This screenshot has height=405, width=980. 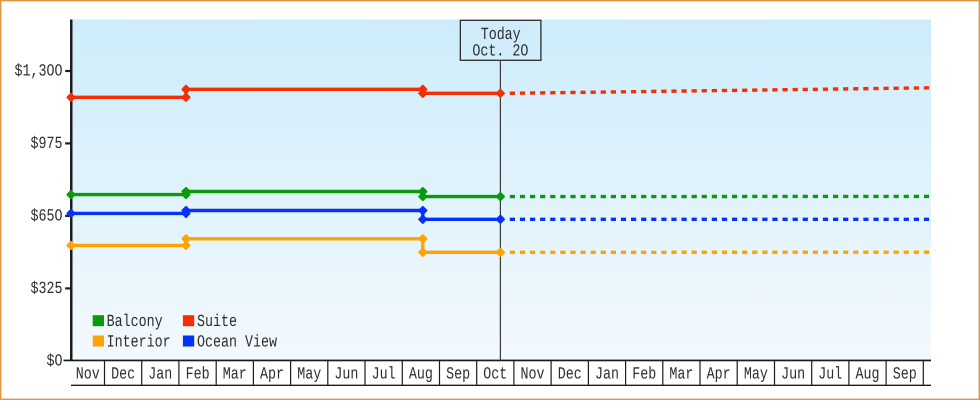 What do you see at coordinates (237, 342) in the screenshot?
I see `svg-text: Ocean View` at bounding box center [237, 342].